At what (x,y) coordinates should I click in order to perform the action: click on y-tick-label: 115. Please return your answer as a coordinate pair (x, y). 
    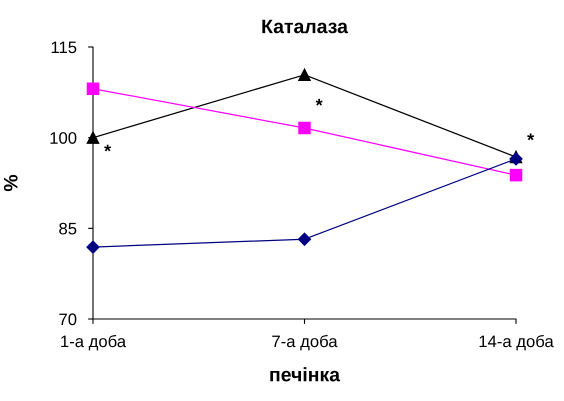
    Looking at the image, I should click on (64, 48).